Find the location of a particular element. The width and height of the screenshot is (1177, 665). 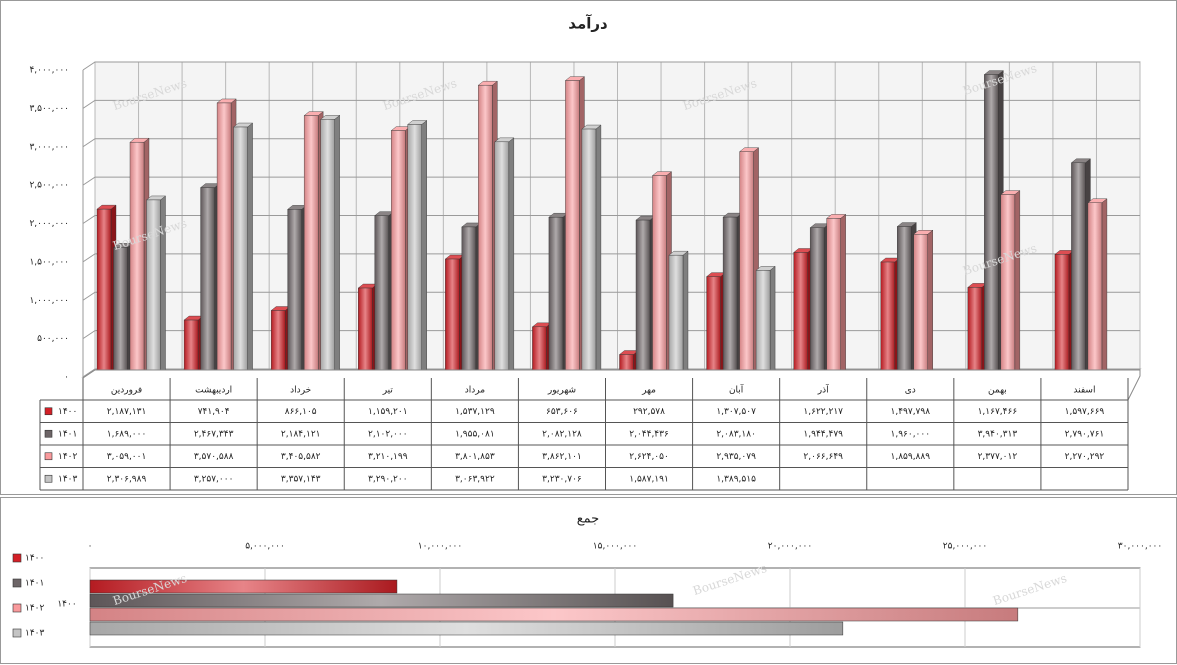

x-tick-label: مرداد is located at coordinates (475, 391).